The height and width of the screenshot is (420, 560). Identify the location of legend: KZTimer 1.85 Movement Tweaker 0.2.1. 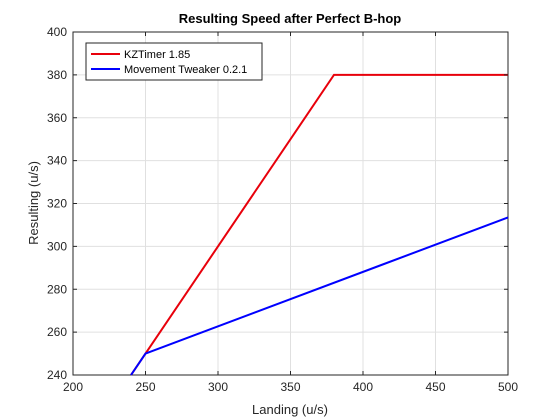
(174, 61).